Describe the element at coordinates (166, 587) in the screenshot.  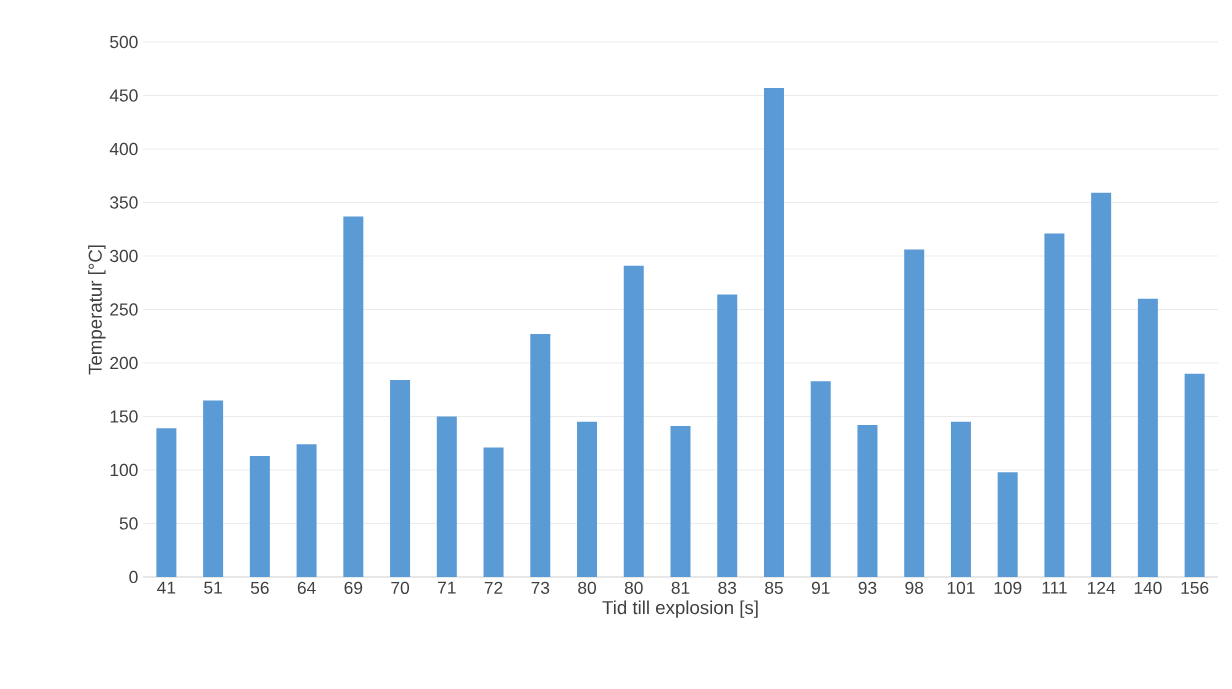
I see `x-tick-label: 41` at that location.